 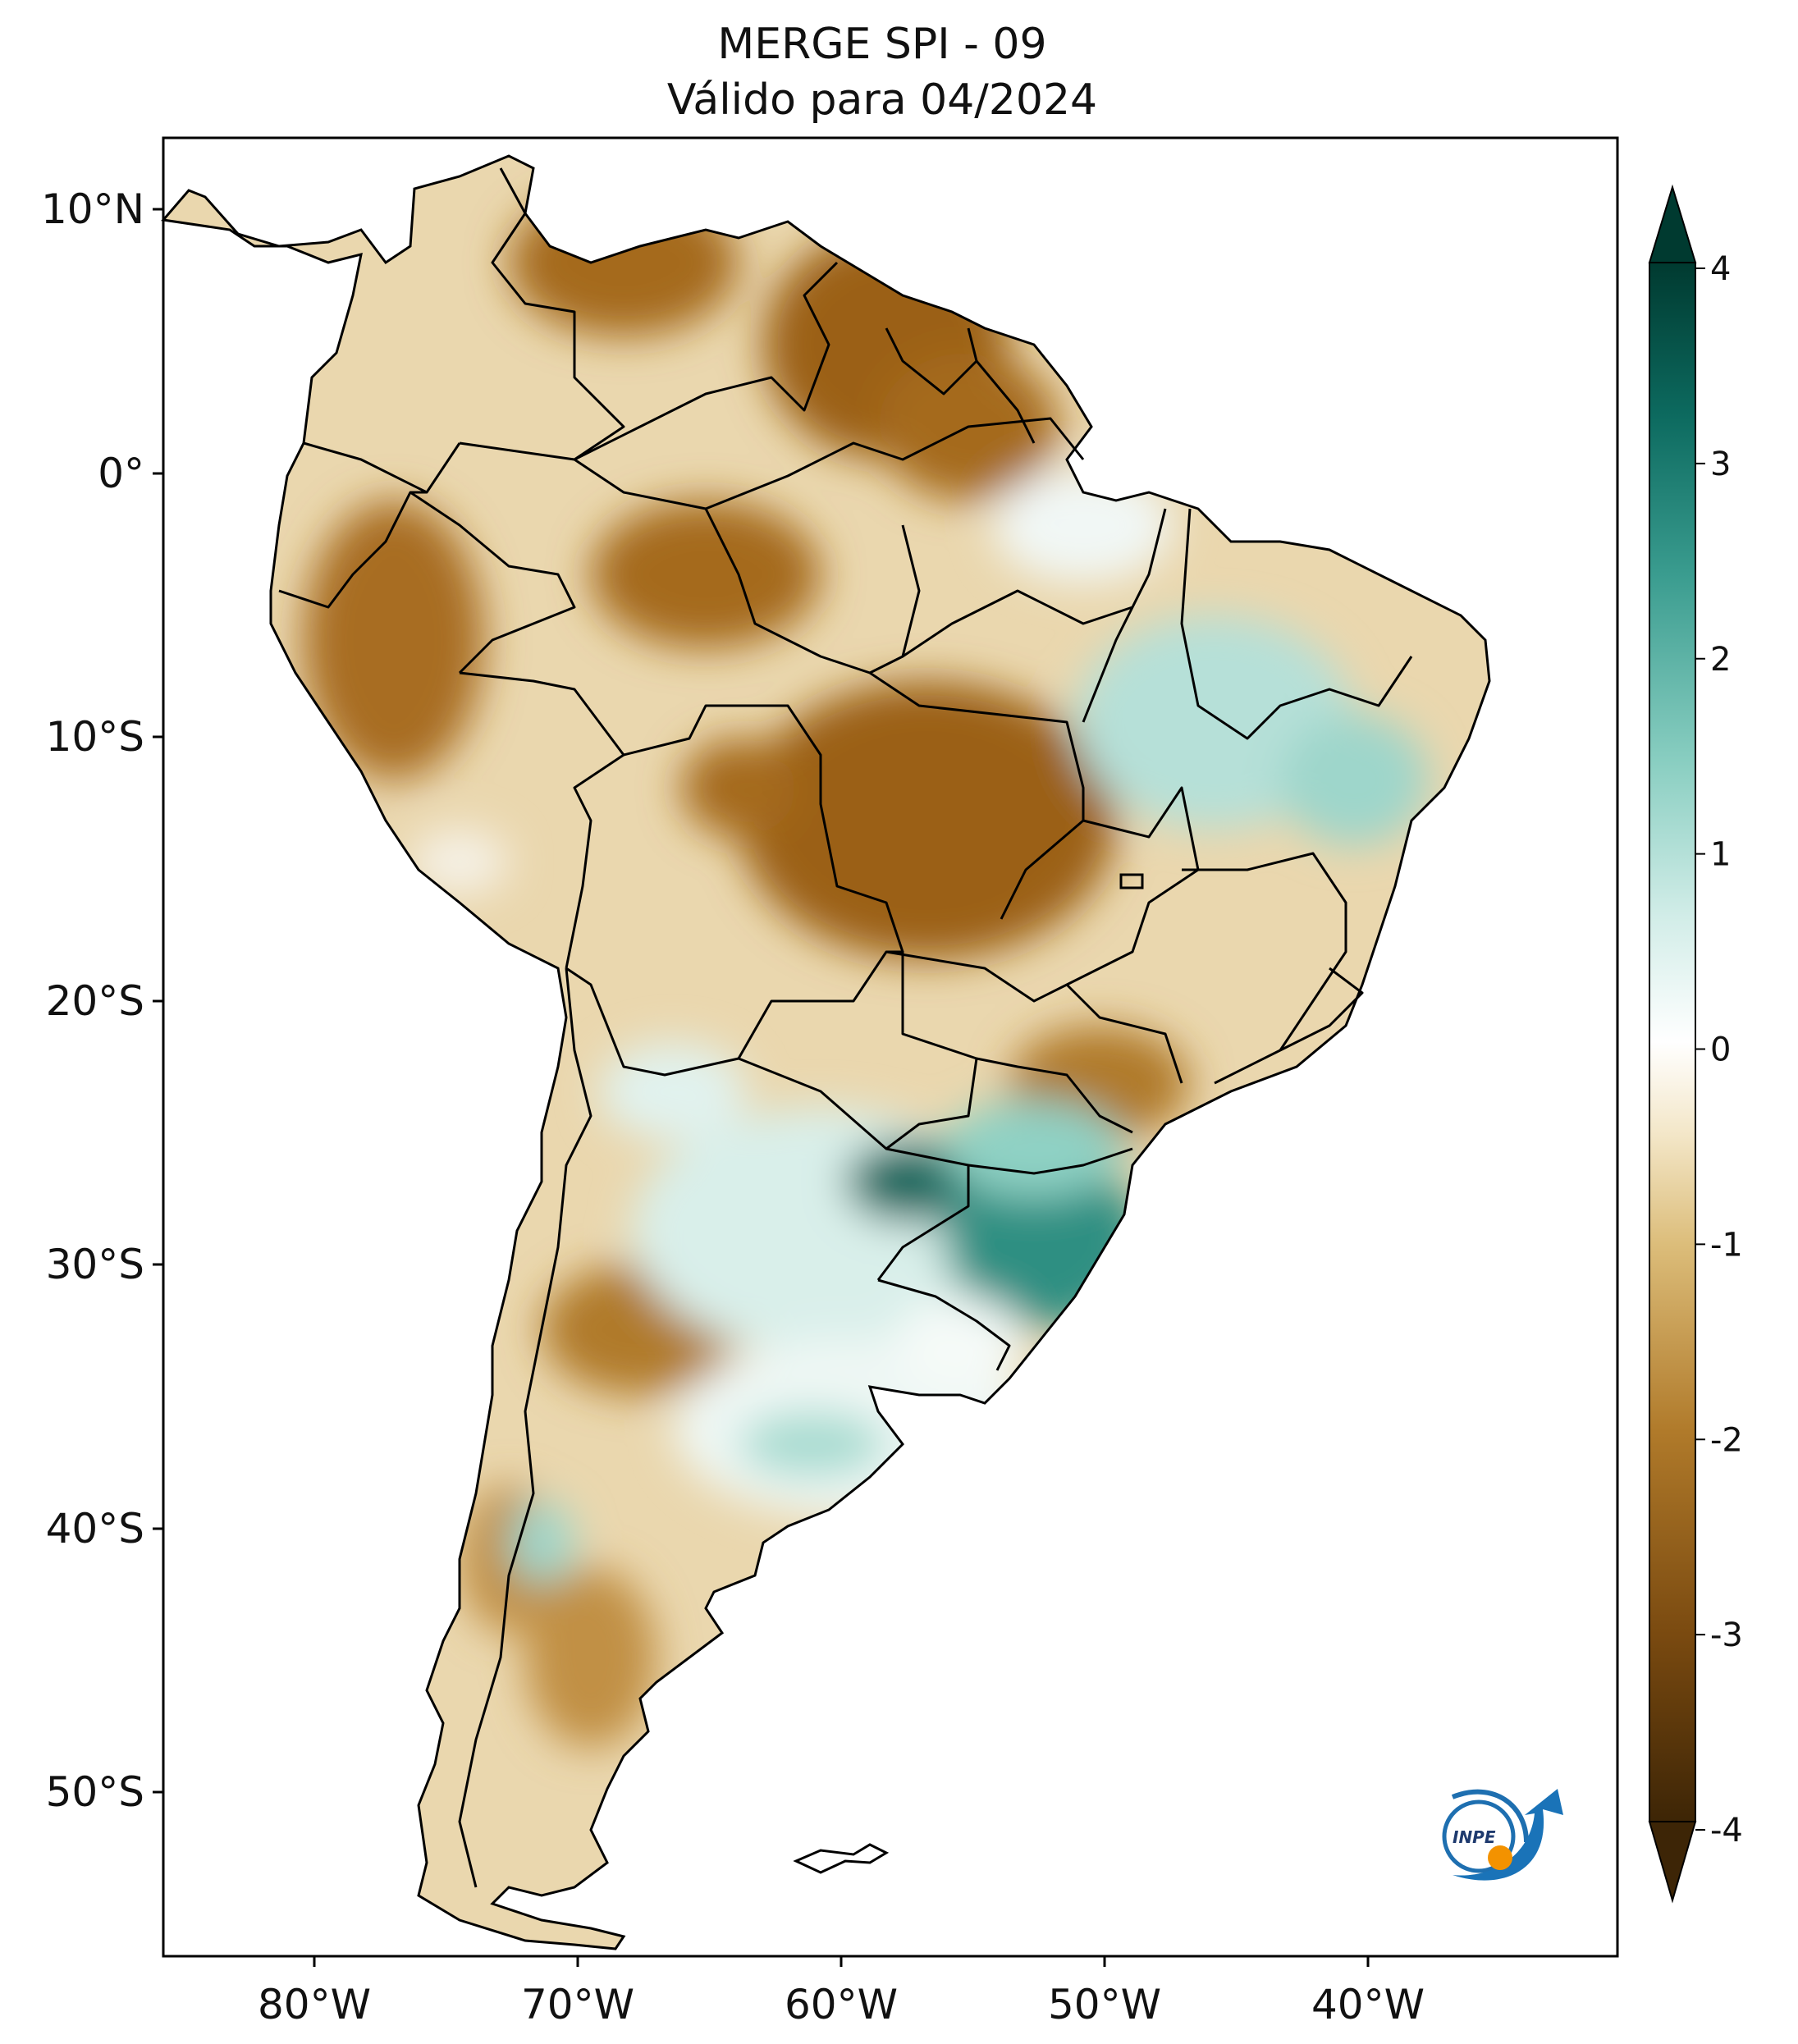 What do you see at coordinates (1474, 1837) in the screenshot?
I see `inpe-logo-text: INPE` at bounding box center [1474, 1837].